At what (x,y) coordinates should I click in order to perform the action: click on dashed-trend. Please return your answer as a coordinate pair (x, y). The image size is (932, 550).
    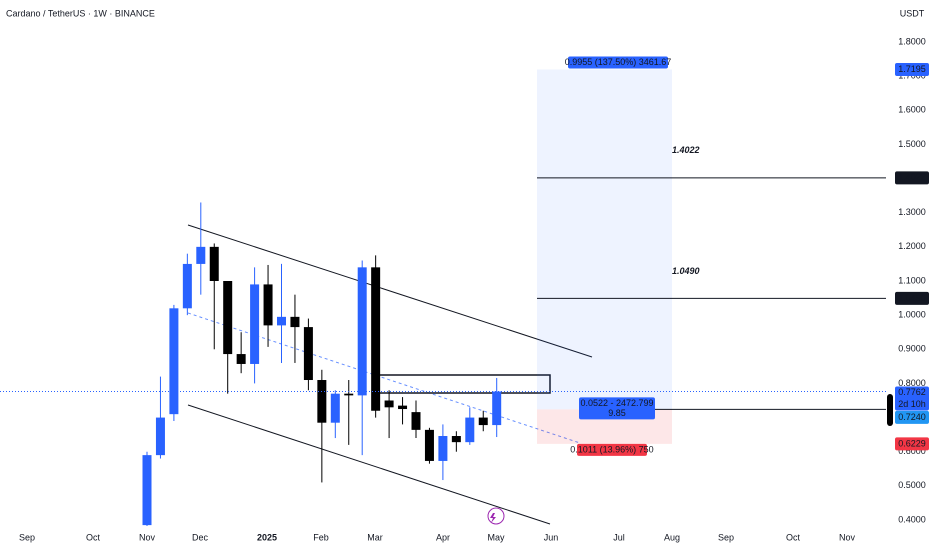
    Looking at the image, I should click on (384, 378).